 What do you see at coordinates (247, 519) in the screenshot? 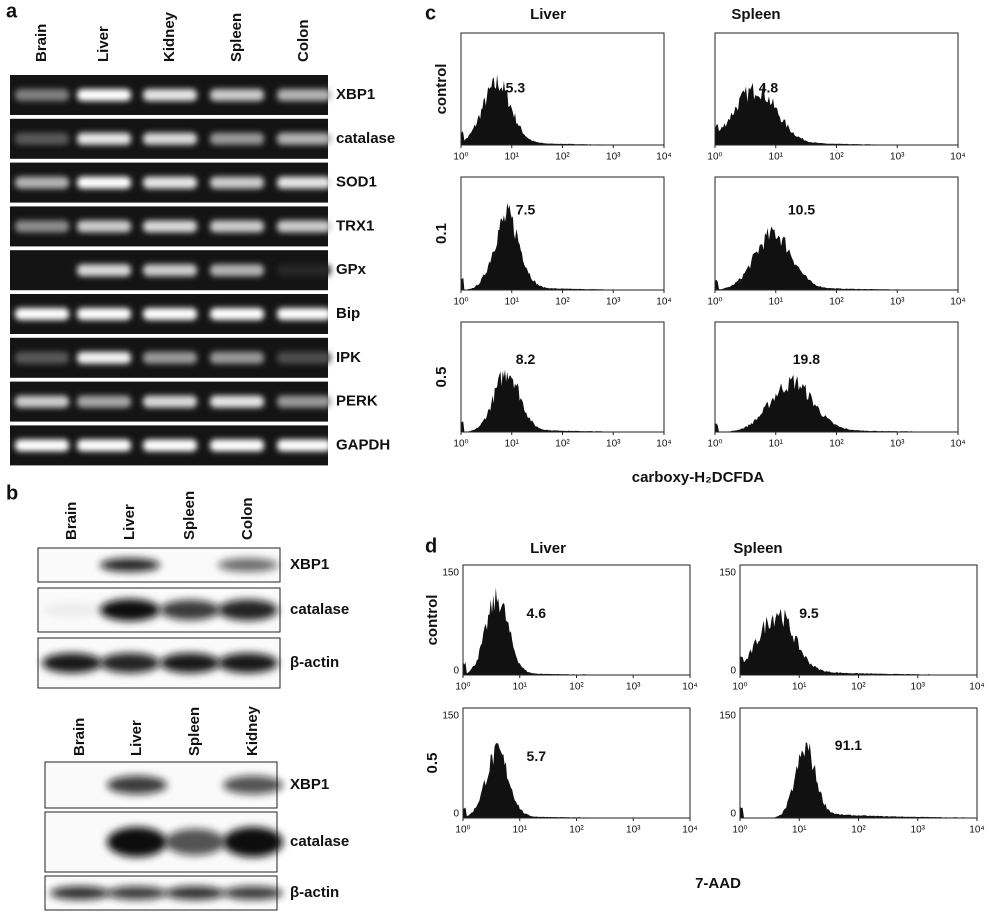
I see `lane-label: Colon` at bounding box center [247, 519].